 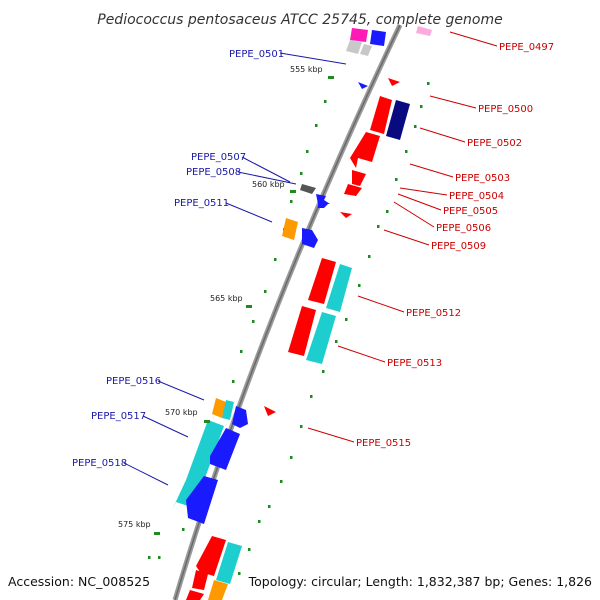 I want to click on gene-label-pepe-0504: PEPE_0504, so click(x=476, y=196).